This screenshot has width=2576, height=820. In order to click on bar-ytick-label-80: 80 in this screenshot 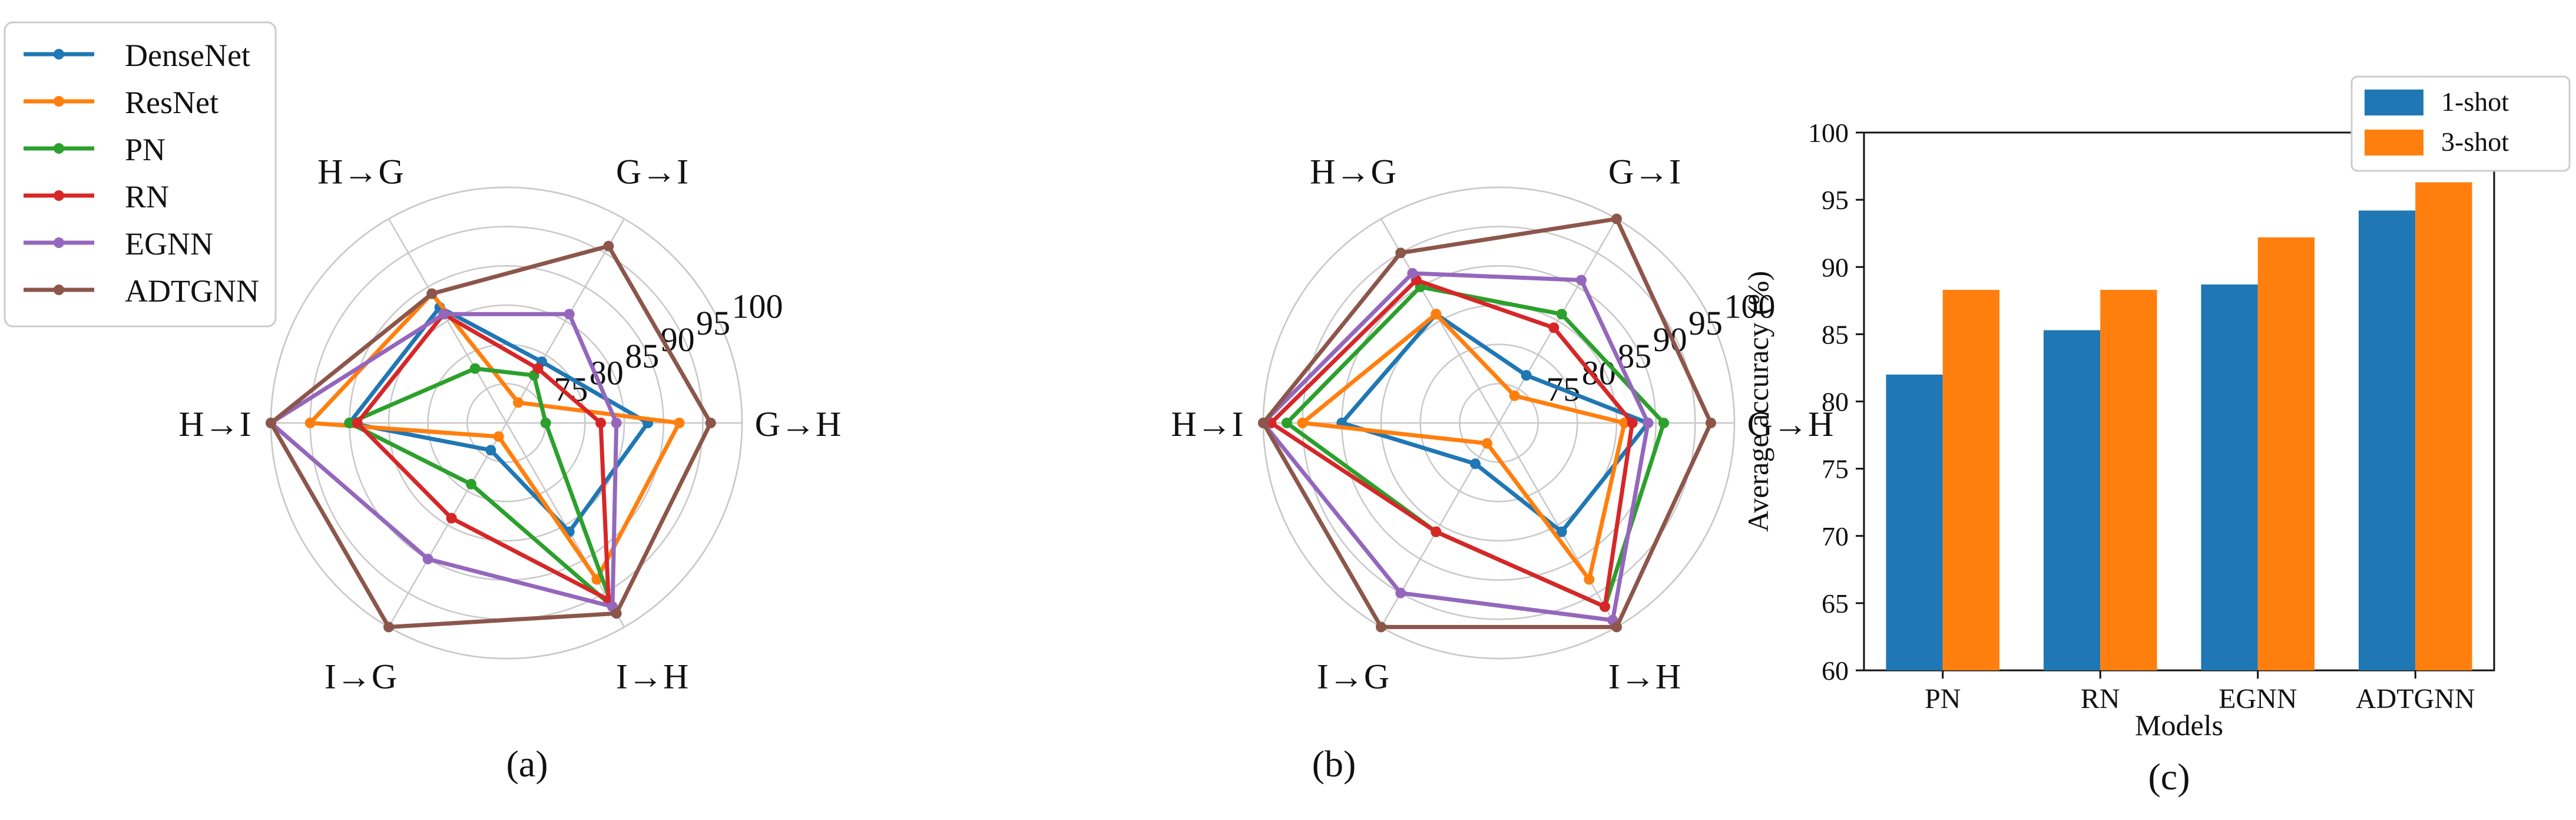, I will do `click(1835, 402)`.